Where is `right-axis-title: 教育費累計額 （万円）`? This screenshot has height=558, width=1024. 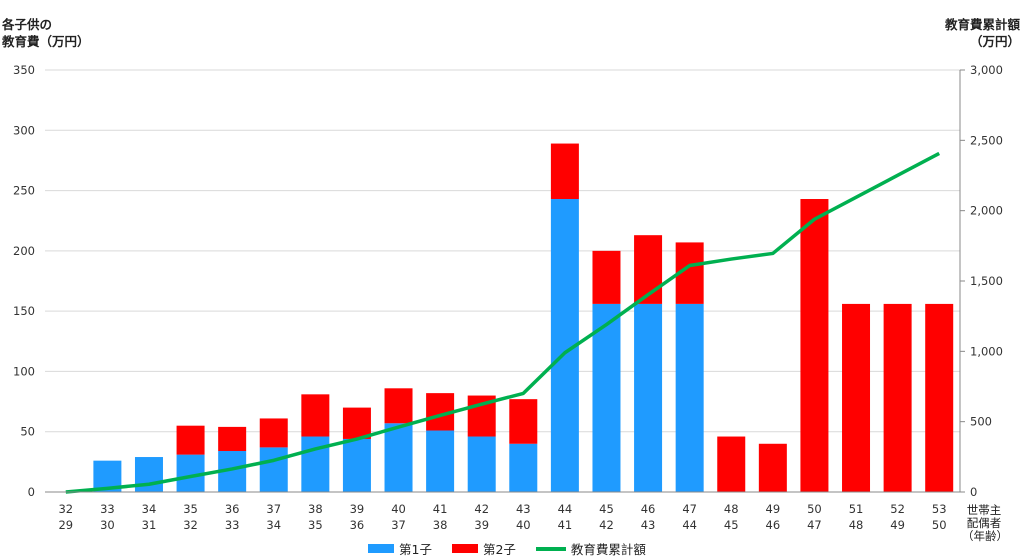
right-axis-title: 教育費累計額 （万円） is located at coordinates (982, 33).